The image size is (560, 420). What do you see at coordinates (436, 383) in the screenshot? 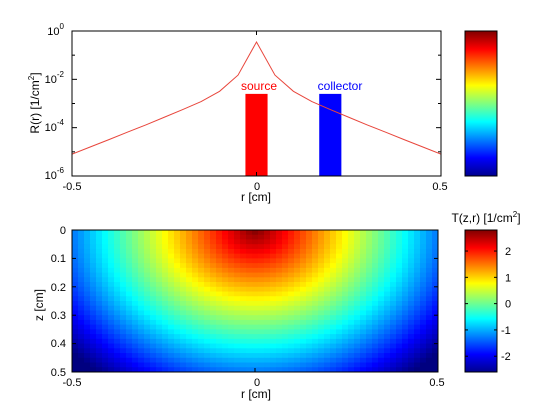
I see `bottom-xtick-label: 0.5` at bounding box center [436, 383].